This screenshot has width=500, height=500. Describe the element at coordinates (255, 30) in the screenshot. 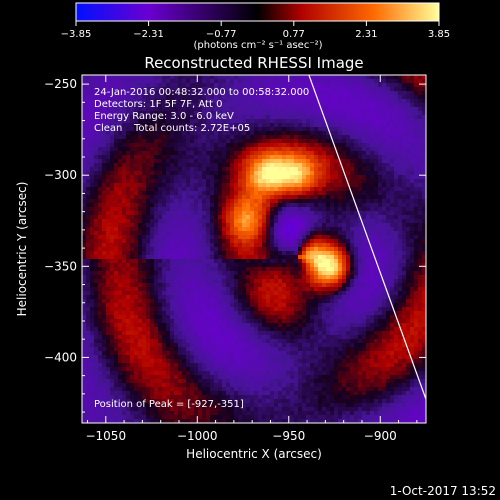

I see `colorbar-ticks: −3.85 −2.31 −0.77 0.77 2.31 3.85` at that location.